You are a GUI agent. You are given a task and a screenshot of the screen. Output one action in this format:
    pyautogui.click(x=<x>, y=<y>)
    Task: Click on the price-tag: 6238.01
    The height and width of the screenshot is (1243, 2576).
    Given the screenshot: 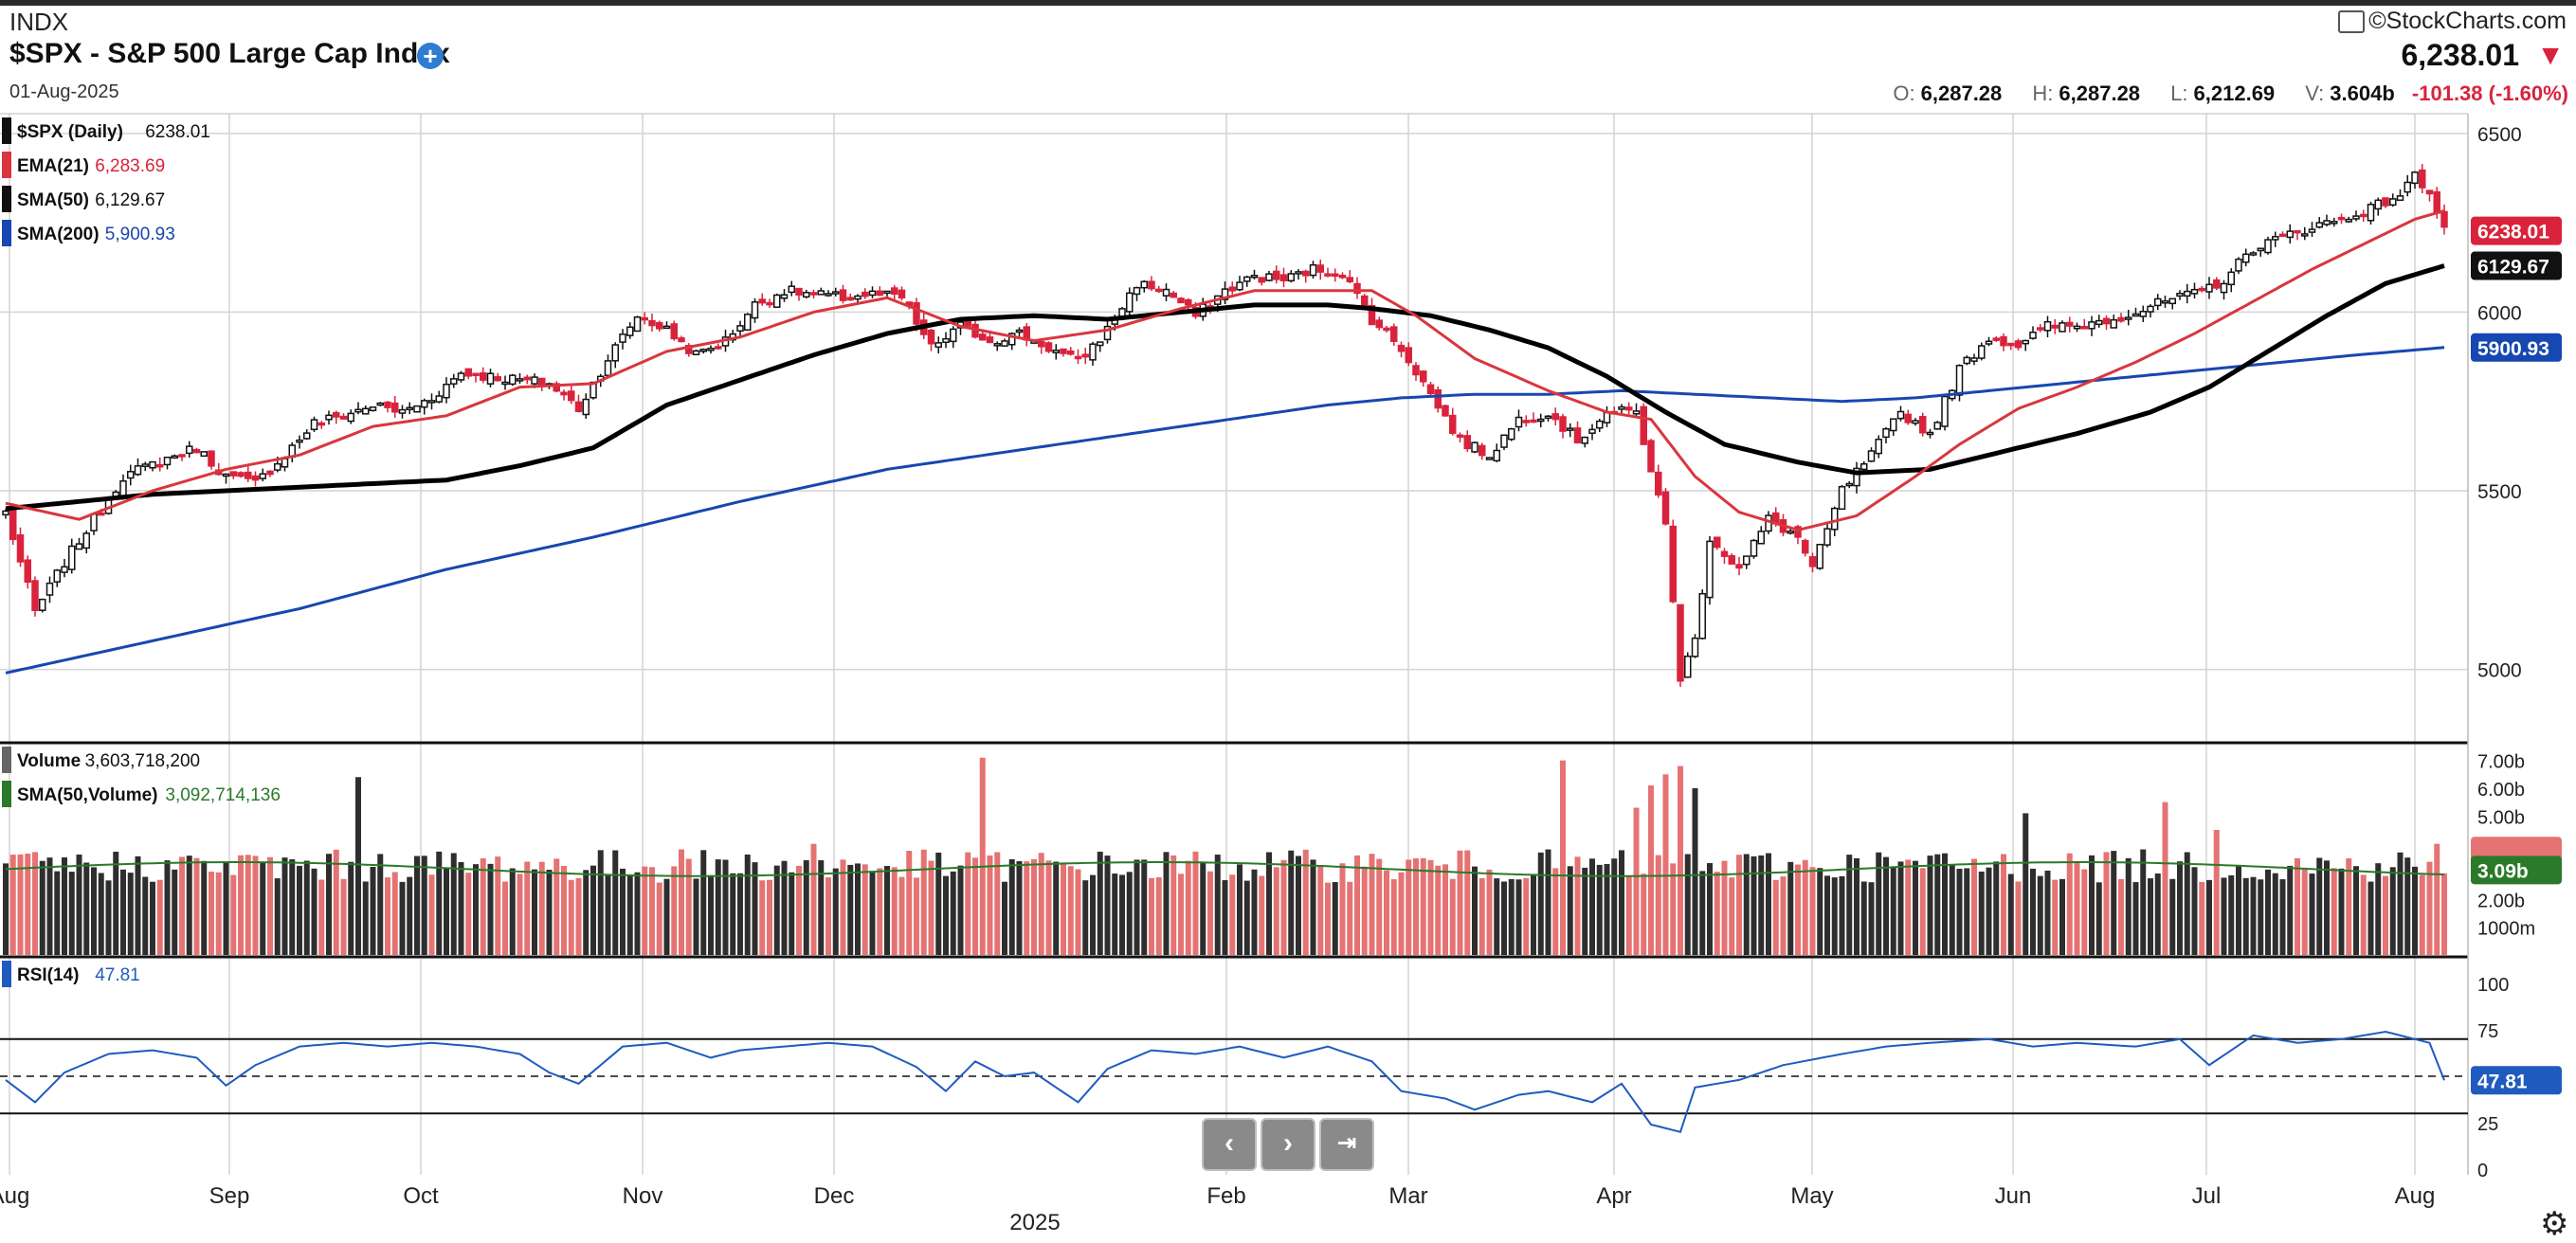 What is the action you would take?
    pyautogui.click(x=2513, y=233)
    